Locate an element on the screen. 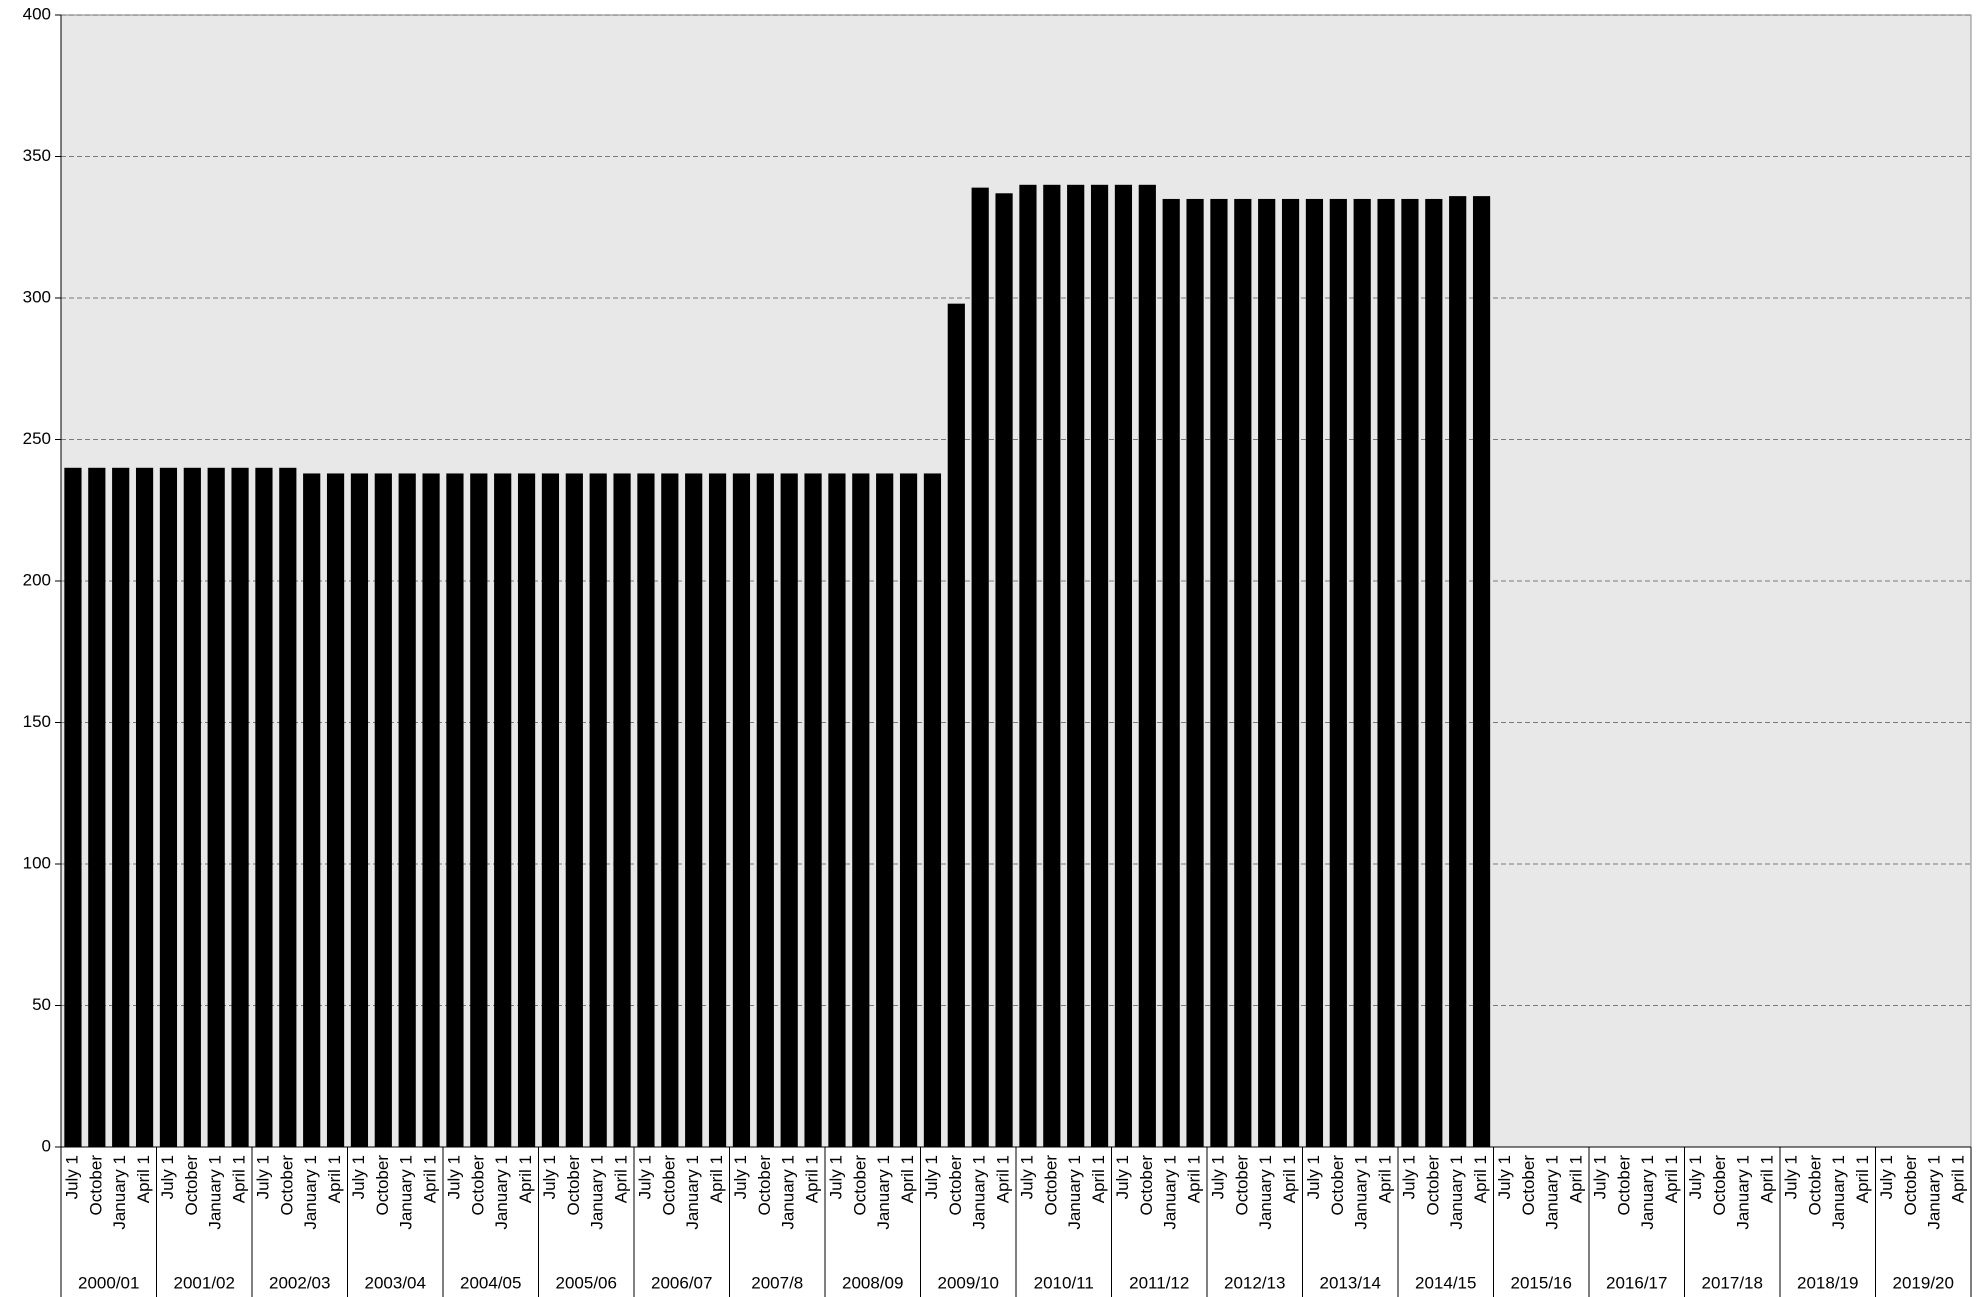 Image resolution: width=1980 pixels, height=1297 pixels. group-label: 2007/8 is located at coordinates (777, 1282).